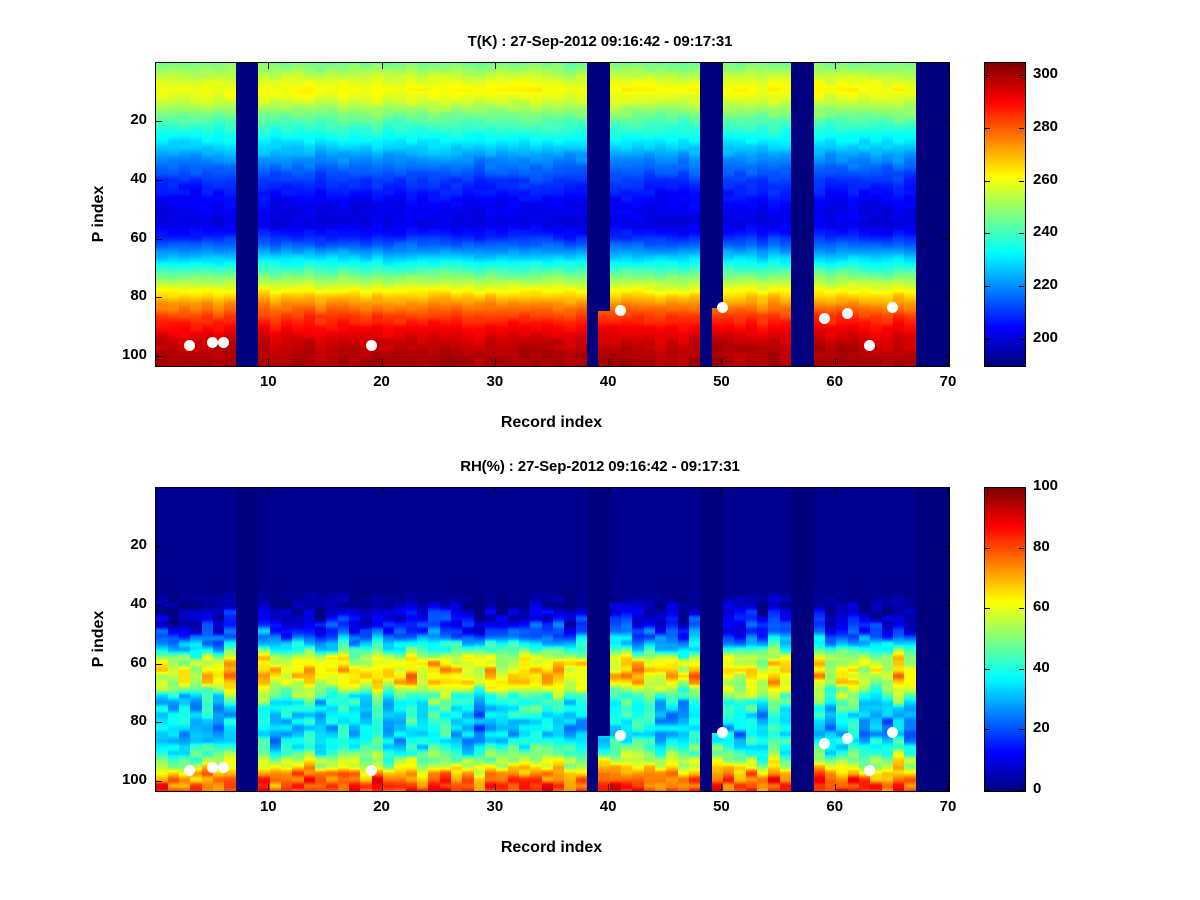  I want to click on y-tick-label: 40, so click(138, 178).